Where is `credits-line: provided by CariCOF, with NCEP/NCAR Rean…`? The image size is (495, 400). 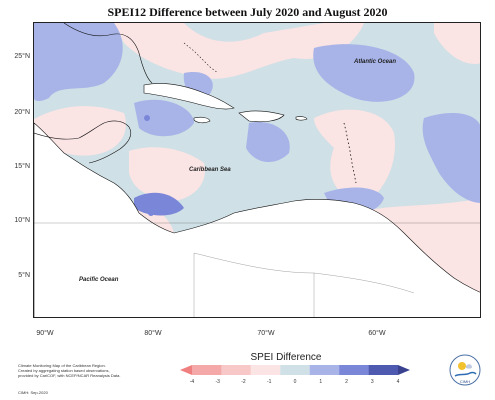 credits-line: provided by CariCOF, with NCEP/NCAR Rean… is located at coordinates (69, 375).